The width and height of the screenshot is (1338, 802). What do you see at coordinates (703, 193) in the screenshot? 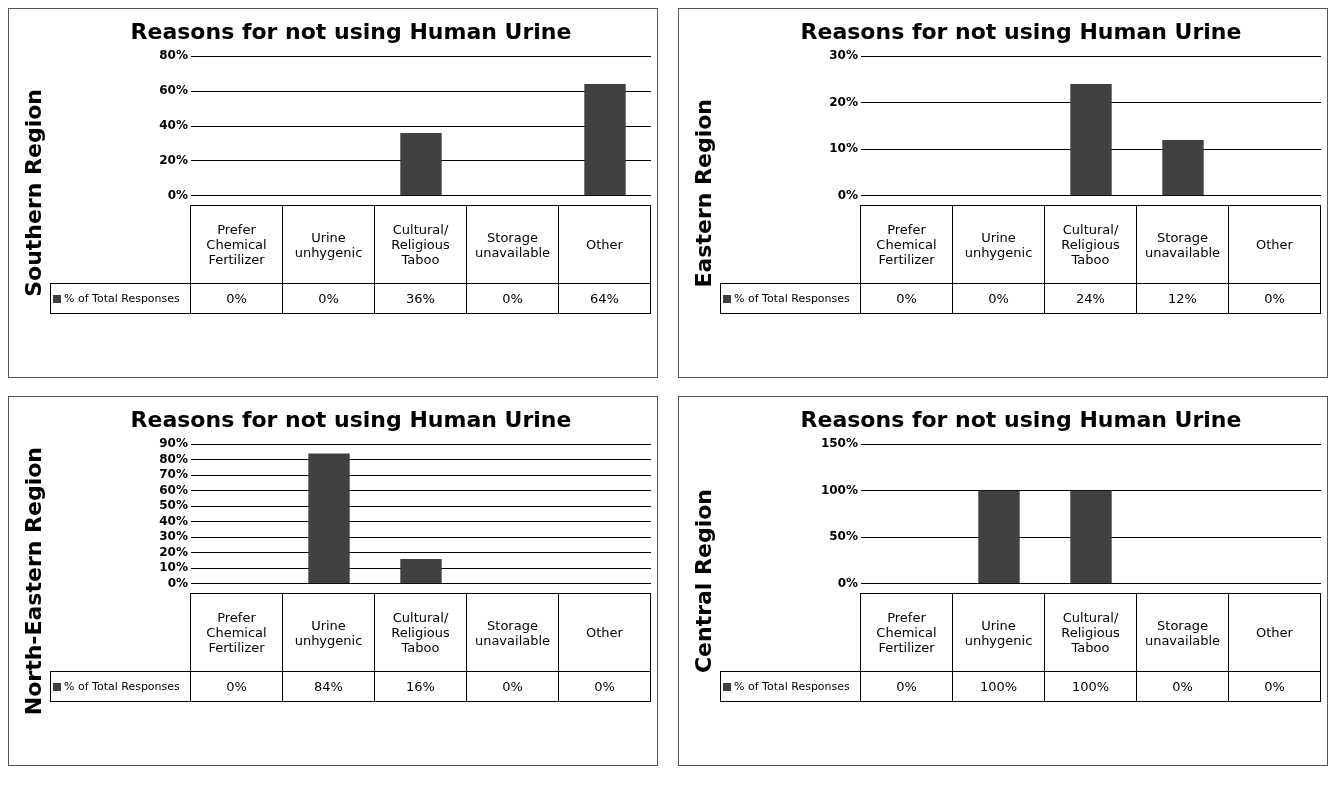
I see `y-axis-title: Eastern Region` at bounding box center [703, 193].